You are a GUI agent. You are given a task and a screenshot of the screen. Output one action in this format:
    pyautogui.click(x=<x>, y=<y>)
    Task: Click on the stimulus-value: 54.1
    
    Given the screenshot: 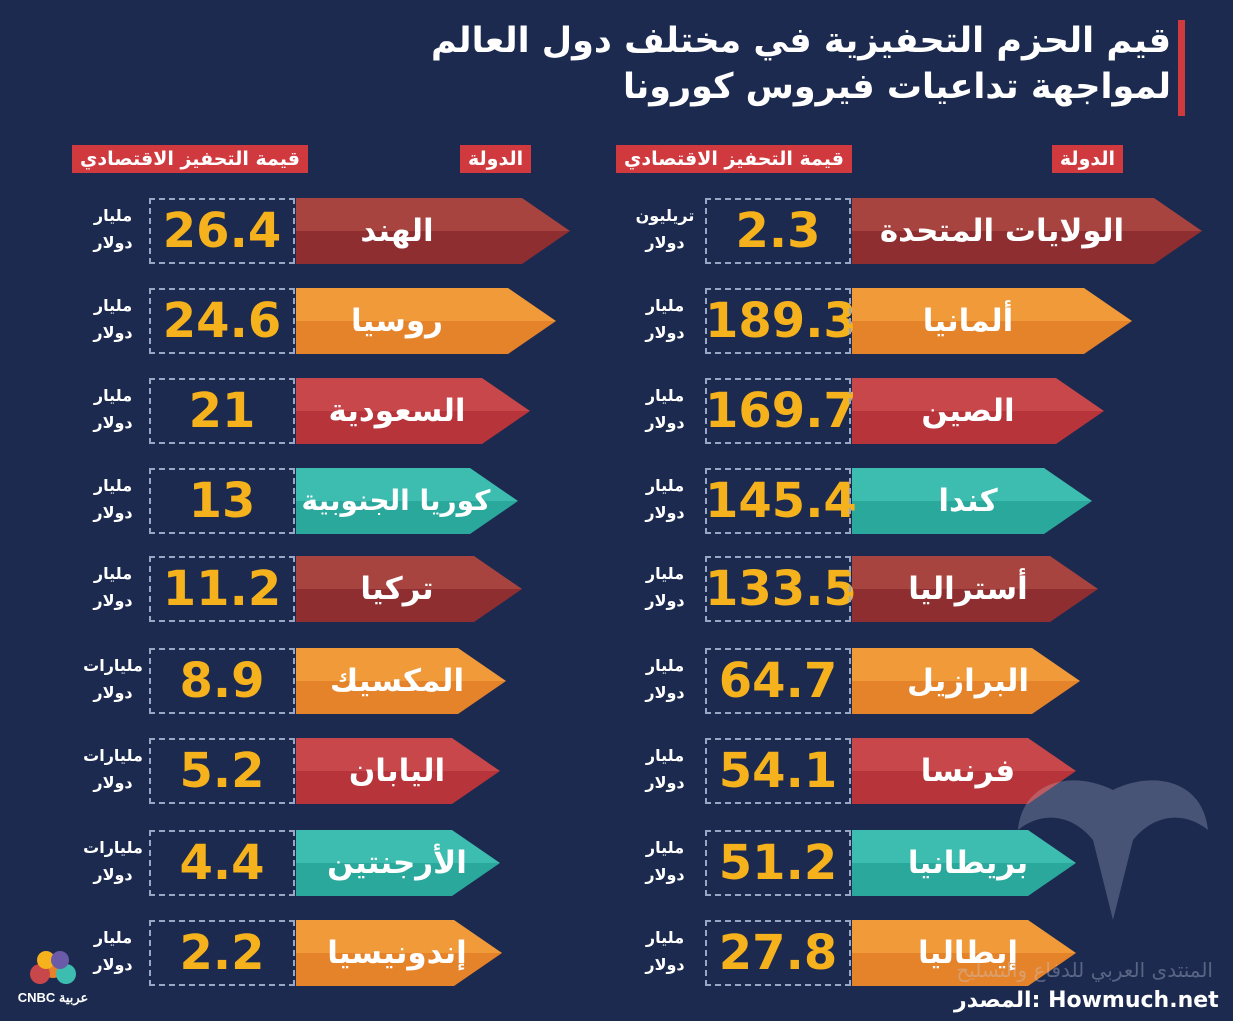 What is the action you would take?
    pyautogui.click(x=778, y=771)
    